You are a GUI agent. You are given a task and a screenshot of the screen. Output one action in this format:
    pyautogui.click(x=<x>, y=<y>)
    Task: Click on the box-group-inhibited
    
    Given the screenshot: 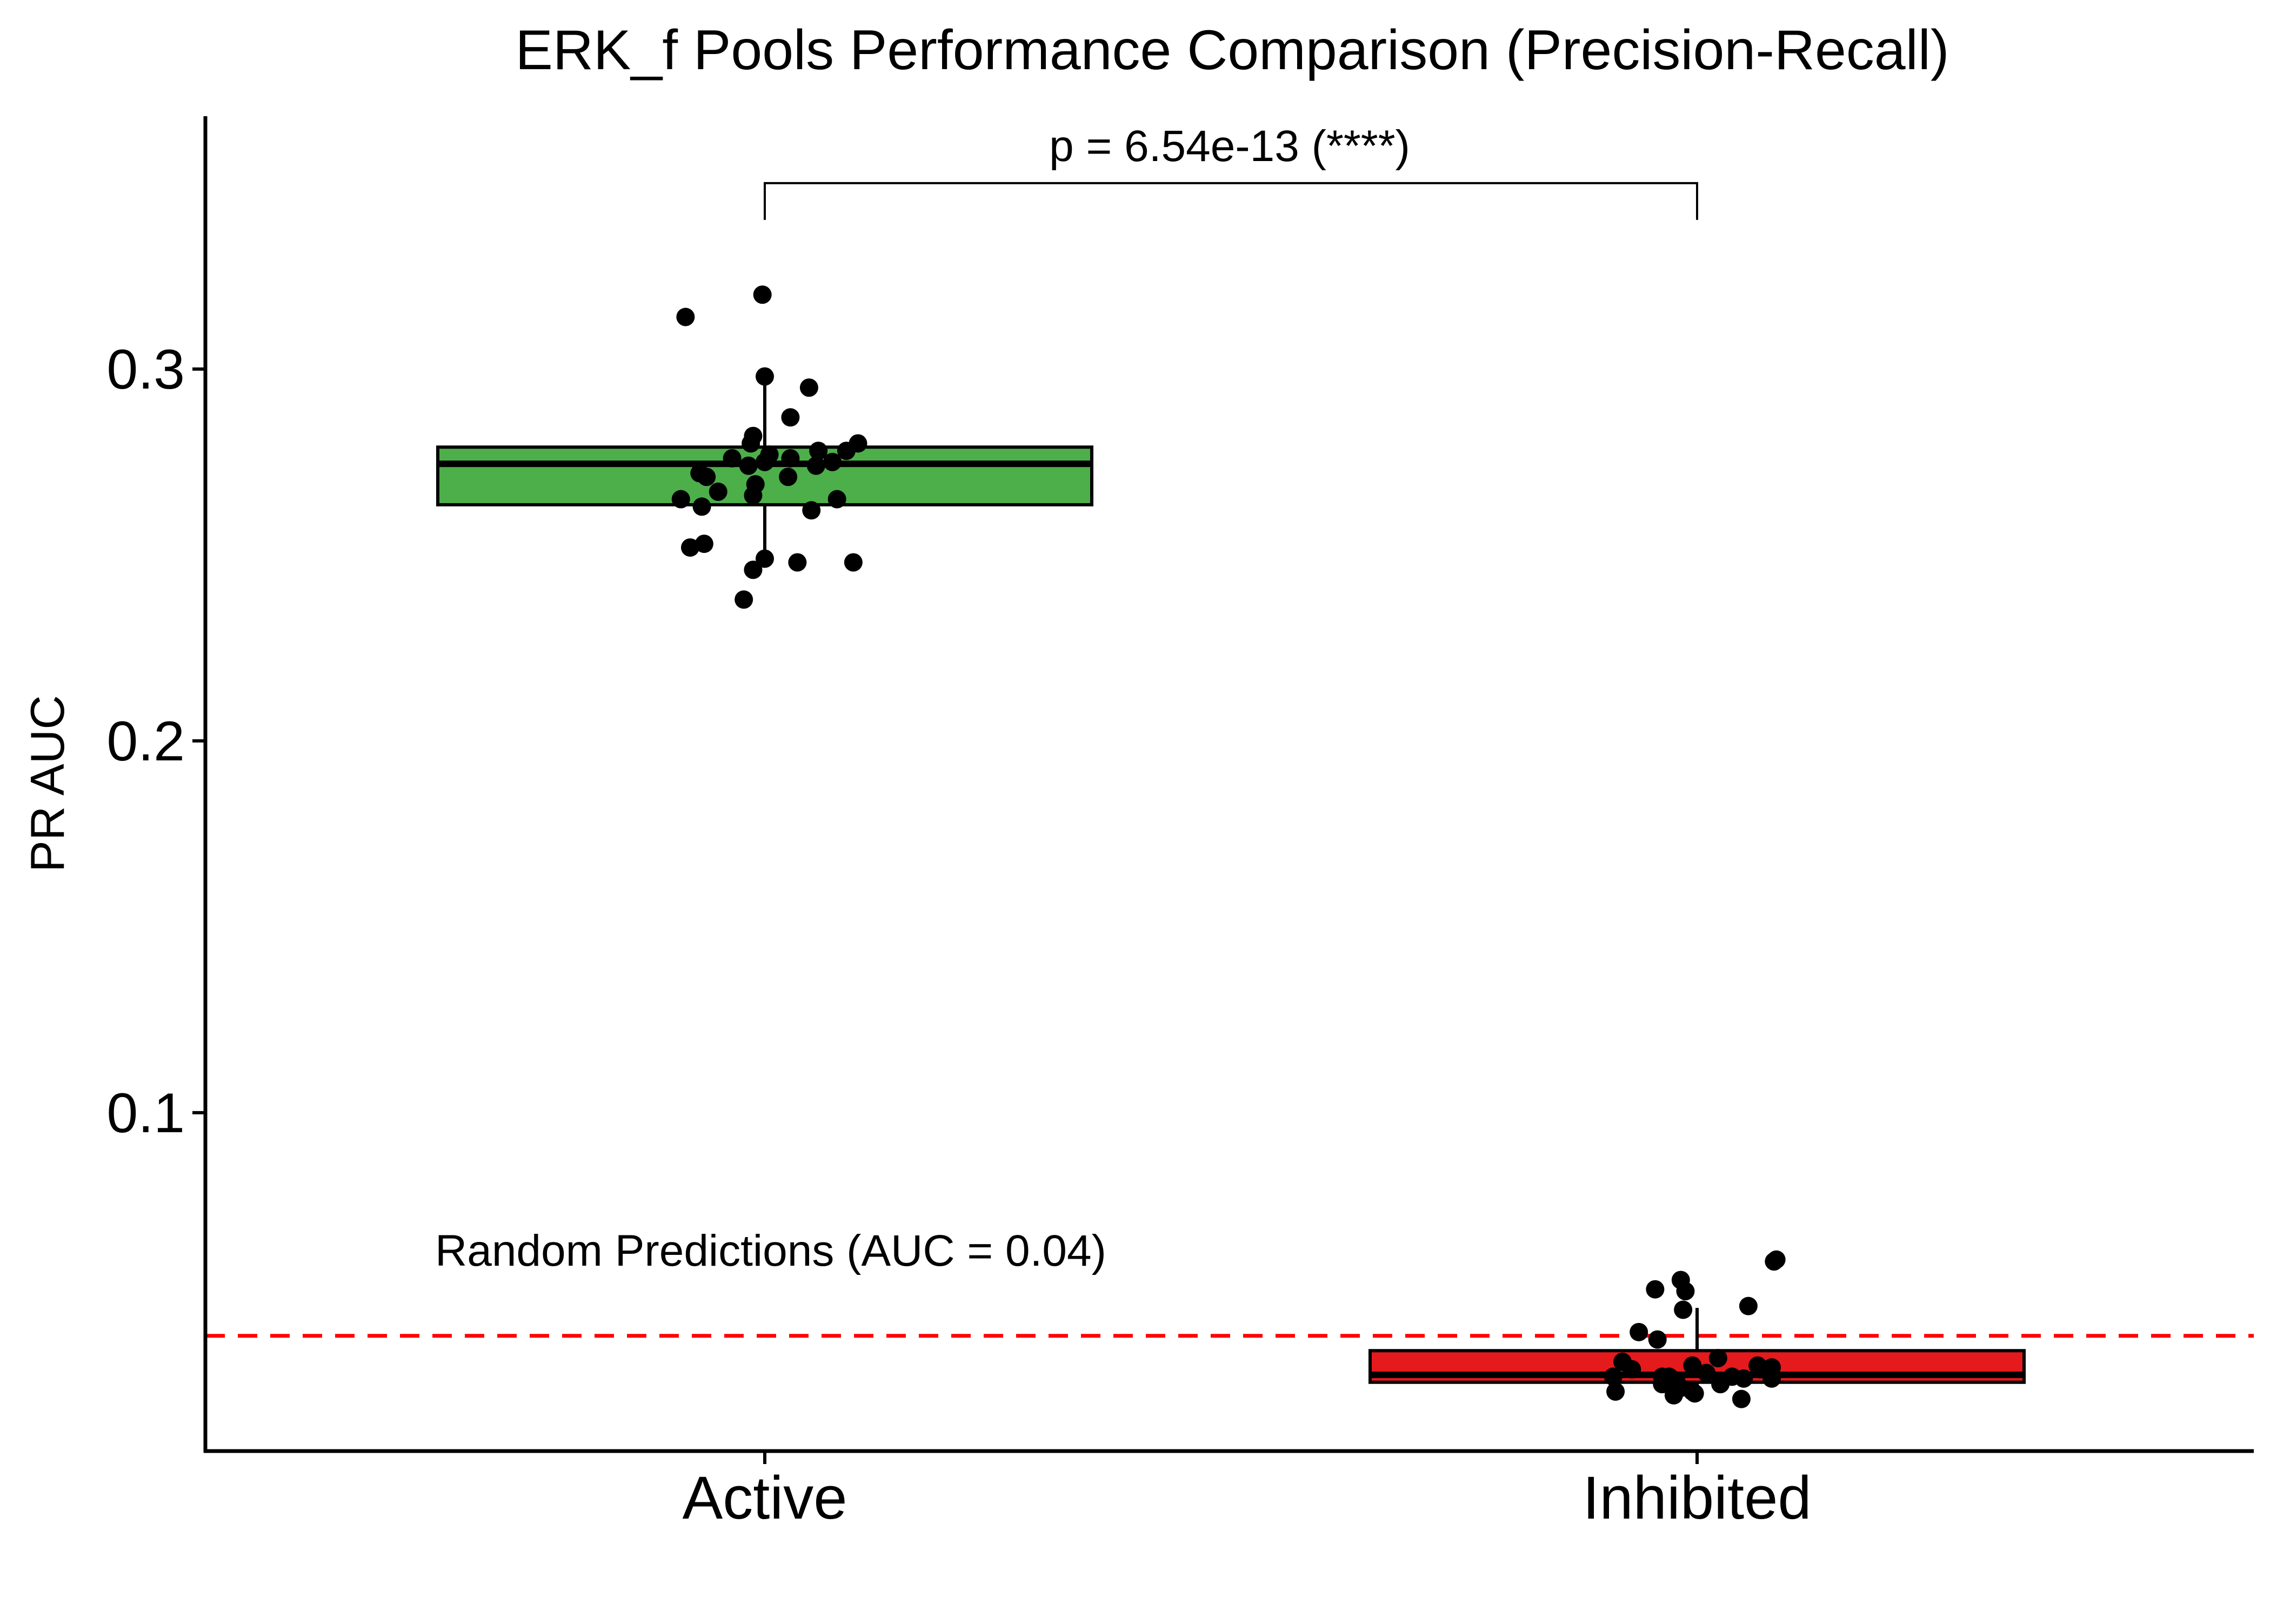 What is the action you would take?
    pyautogui.click(x=1697, y=1329)
    